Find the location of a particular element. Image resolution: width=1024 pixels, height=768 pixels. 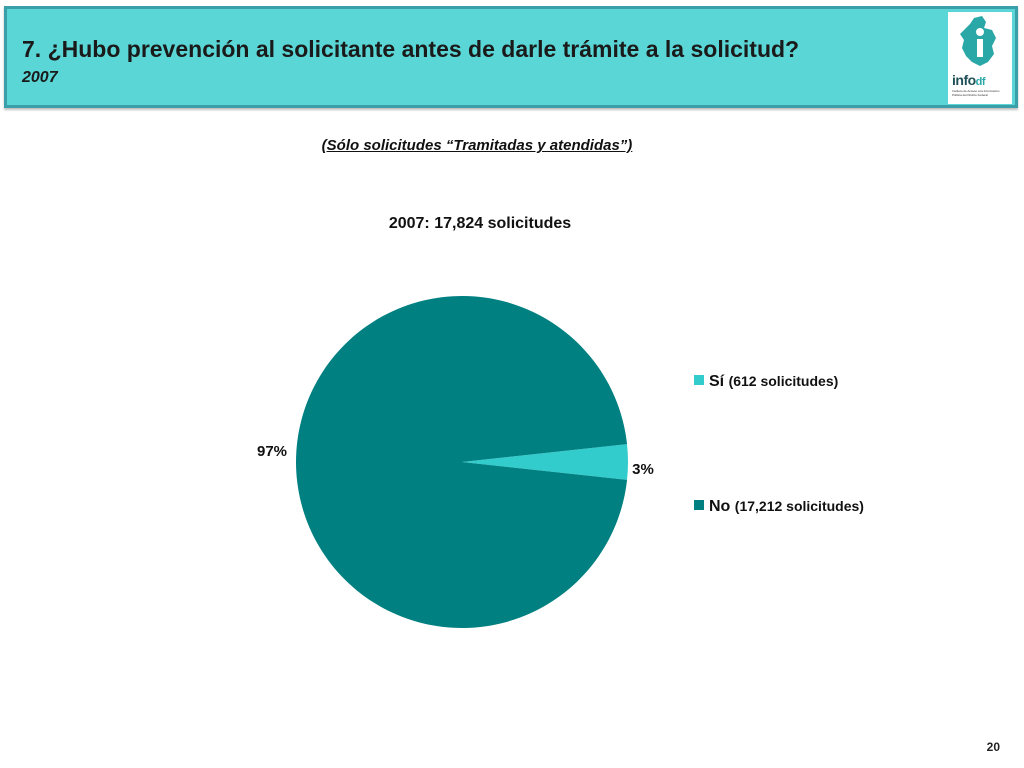

pie-slice-si is located at coordinates (545, 462).